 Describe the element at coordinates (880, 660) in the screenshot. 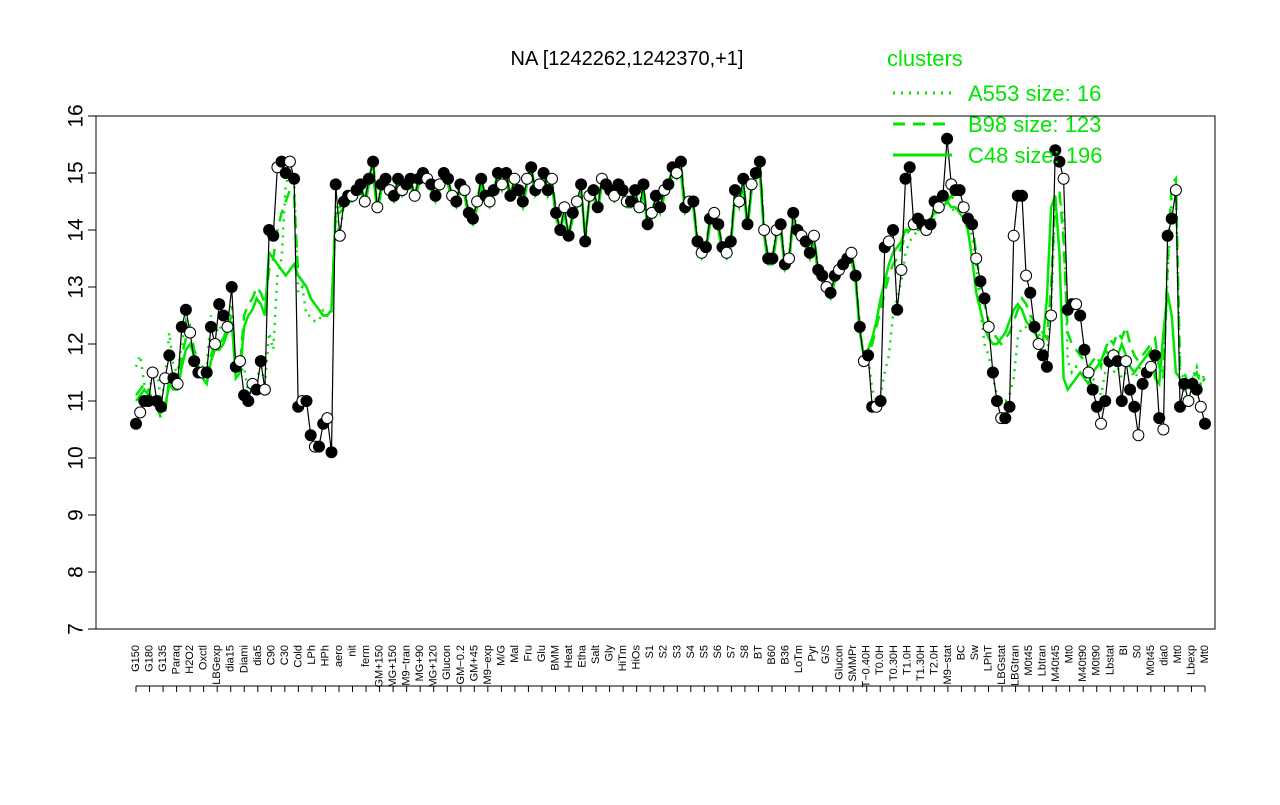

I see `x-tick-label: T0.0H` at that location.